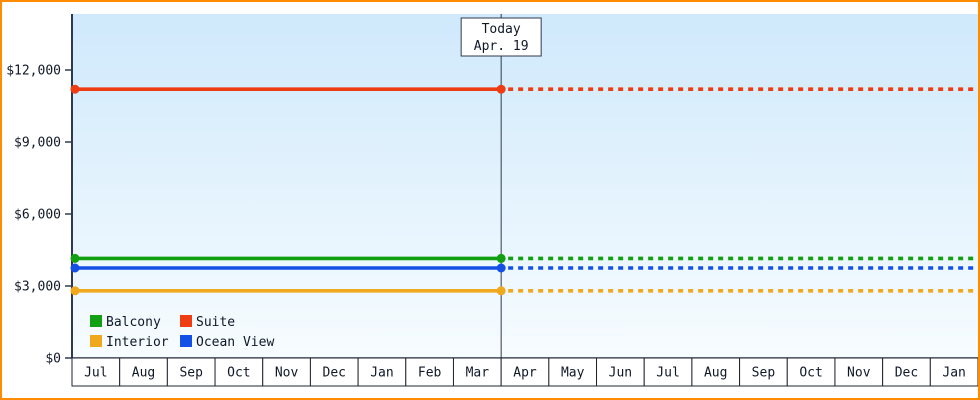 This screenshot has height=400, width=980. What do you see at coordinates (215, 322) in the screenshot?
I see `legend-label-suite: Suite` at bounding box center [215, 322].